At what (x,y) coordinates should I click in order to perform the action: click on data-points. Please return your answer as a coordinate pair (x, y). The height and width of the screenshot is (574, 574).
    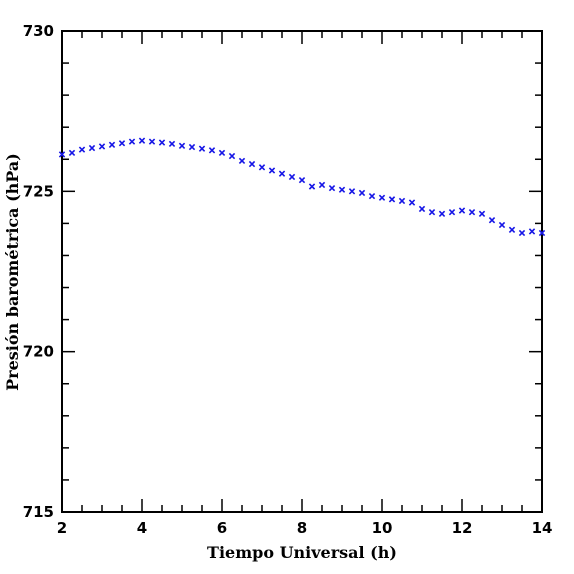
    Looking at the image, I should click on (302, 187).